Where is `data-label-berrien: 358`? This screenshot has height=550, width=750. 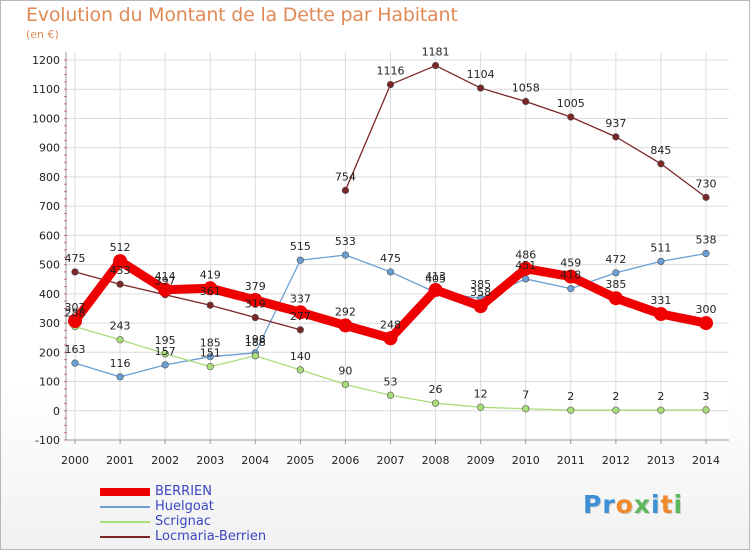 data-label-berrien: 358 is located at coordinates (480, 292).